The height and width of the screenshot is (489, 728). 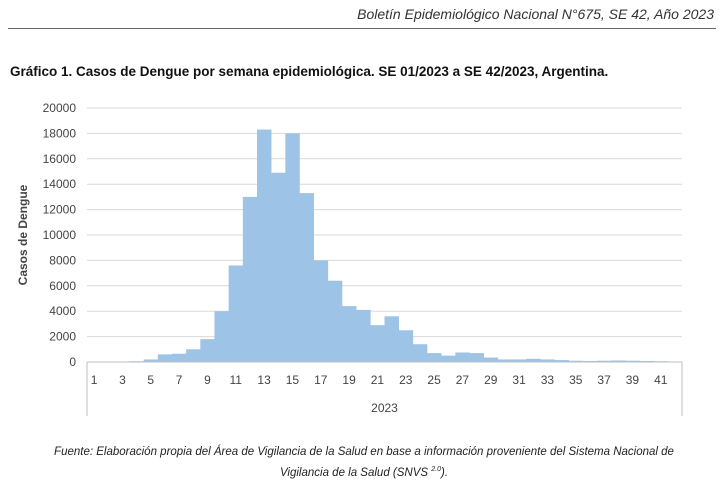 What do you see at coordinates (406, 380) in the screenshot?
I see `x-tick-label: 23` at bounding box center [406, 380].